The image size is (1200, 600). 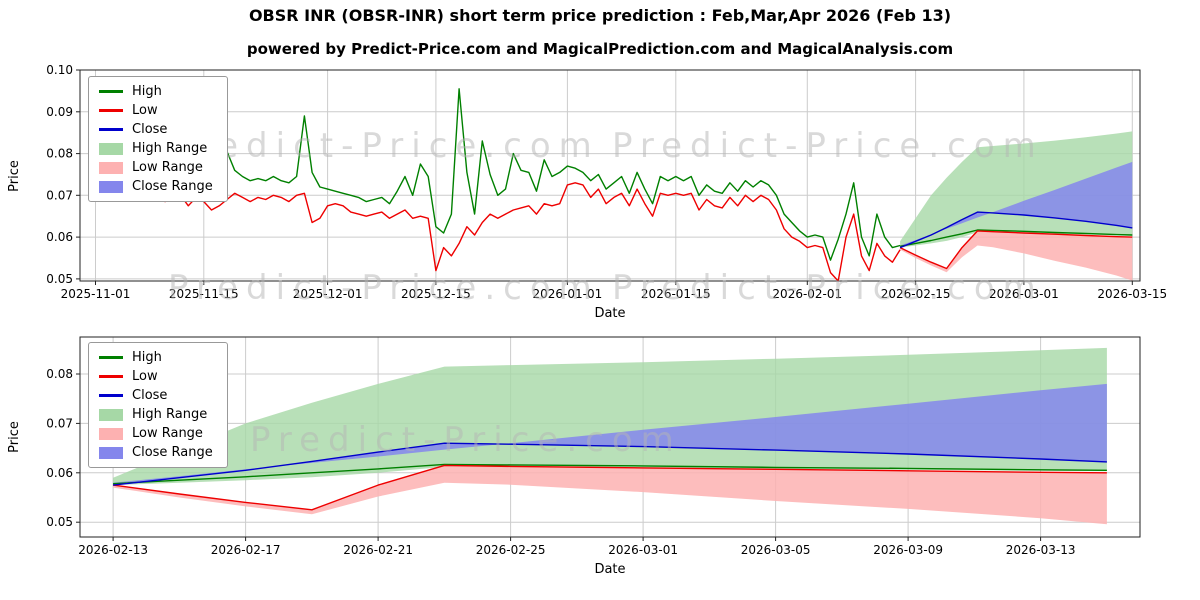 What do you see at coordinates (436, 294) in the screenshot?
I see `x-tick-label: 2025-12-15` at bounding box center [436, 294].